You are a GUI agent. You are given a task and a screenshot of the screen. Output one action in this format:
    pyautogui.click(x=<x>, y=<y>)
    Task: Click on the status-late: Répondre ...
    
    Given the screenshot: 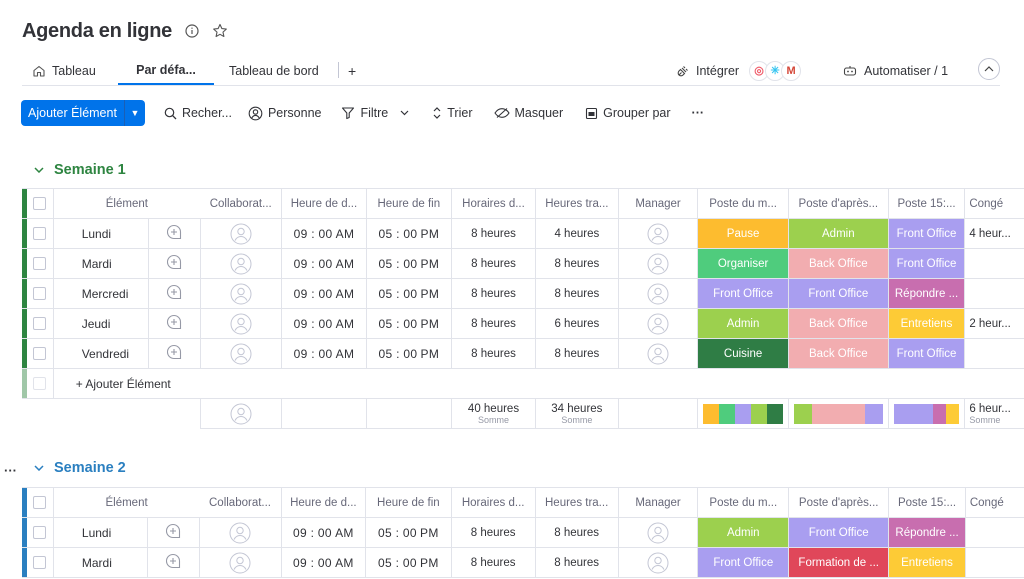 What is the action you would take?
    pyautogui.click(x=927, y=532)
    